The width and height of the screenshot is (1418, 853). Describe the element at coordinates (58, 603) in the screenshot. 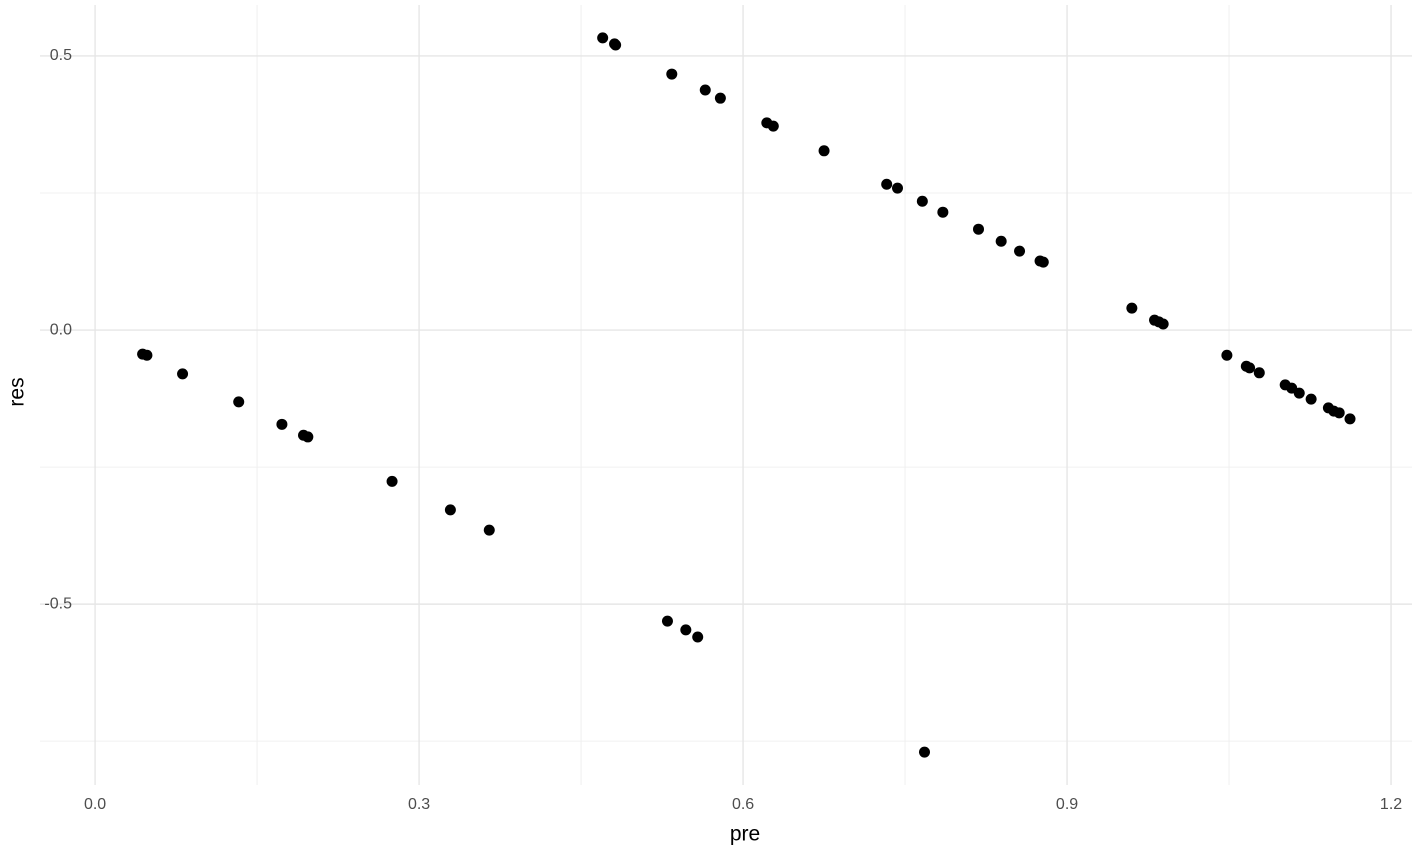

I see `y-tick-label: -0.5` at that location.